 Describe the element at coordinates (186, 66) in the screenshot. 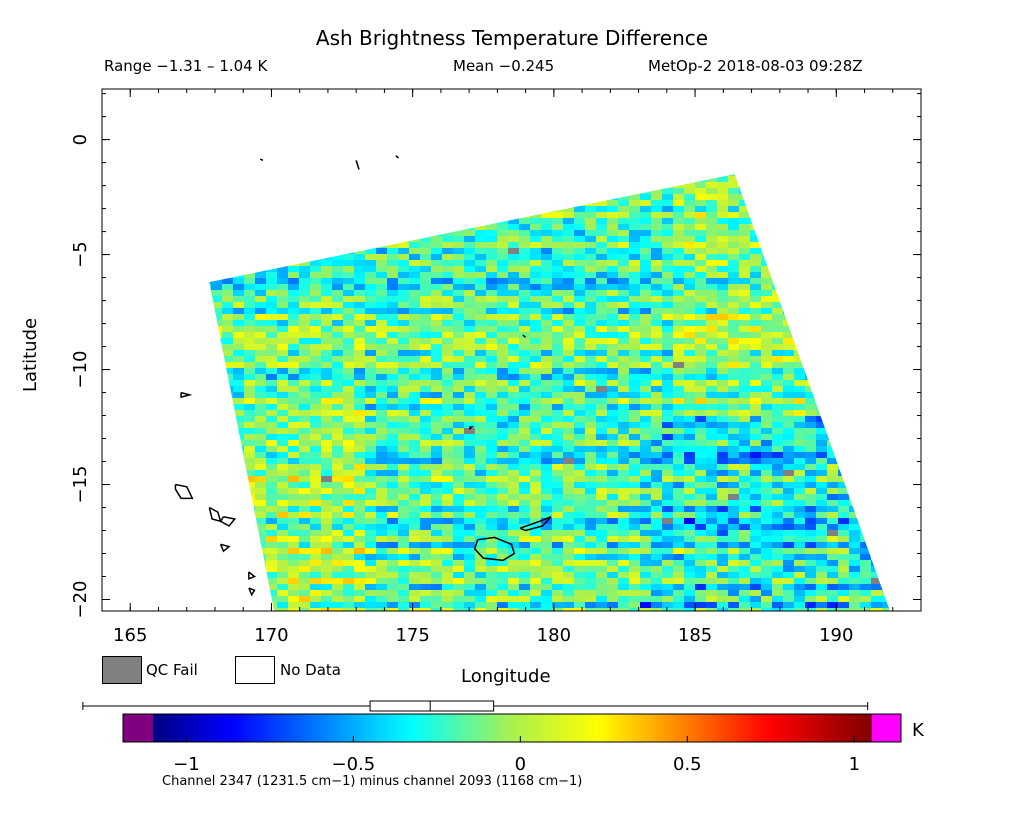

I see `range-text: Range −1.31 – 1.04 K` at that location.